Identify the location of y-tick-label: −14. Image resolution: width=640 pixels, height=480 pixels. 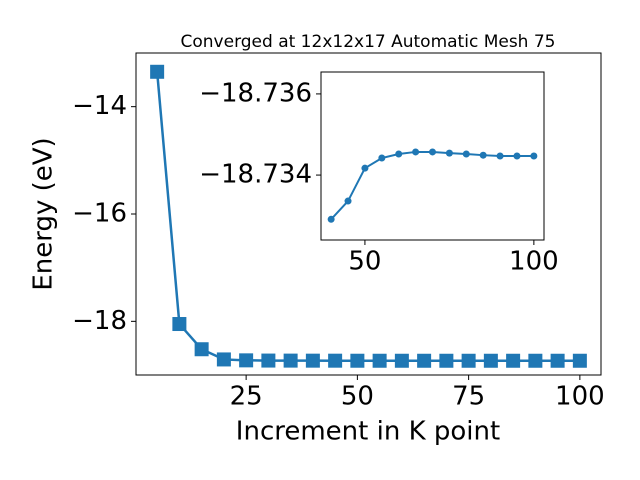
(99, 106).